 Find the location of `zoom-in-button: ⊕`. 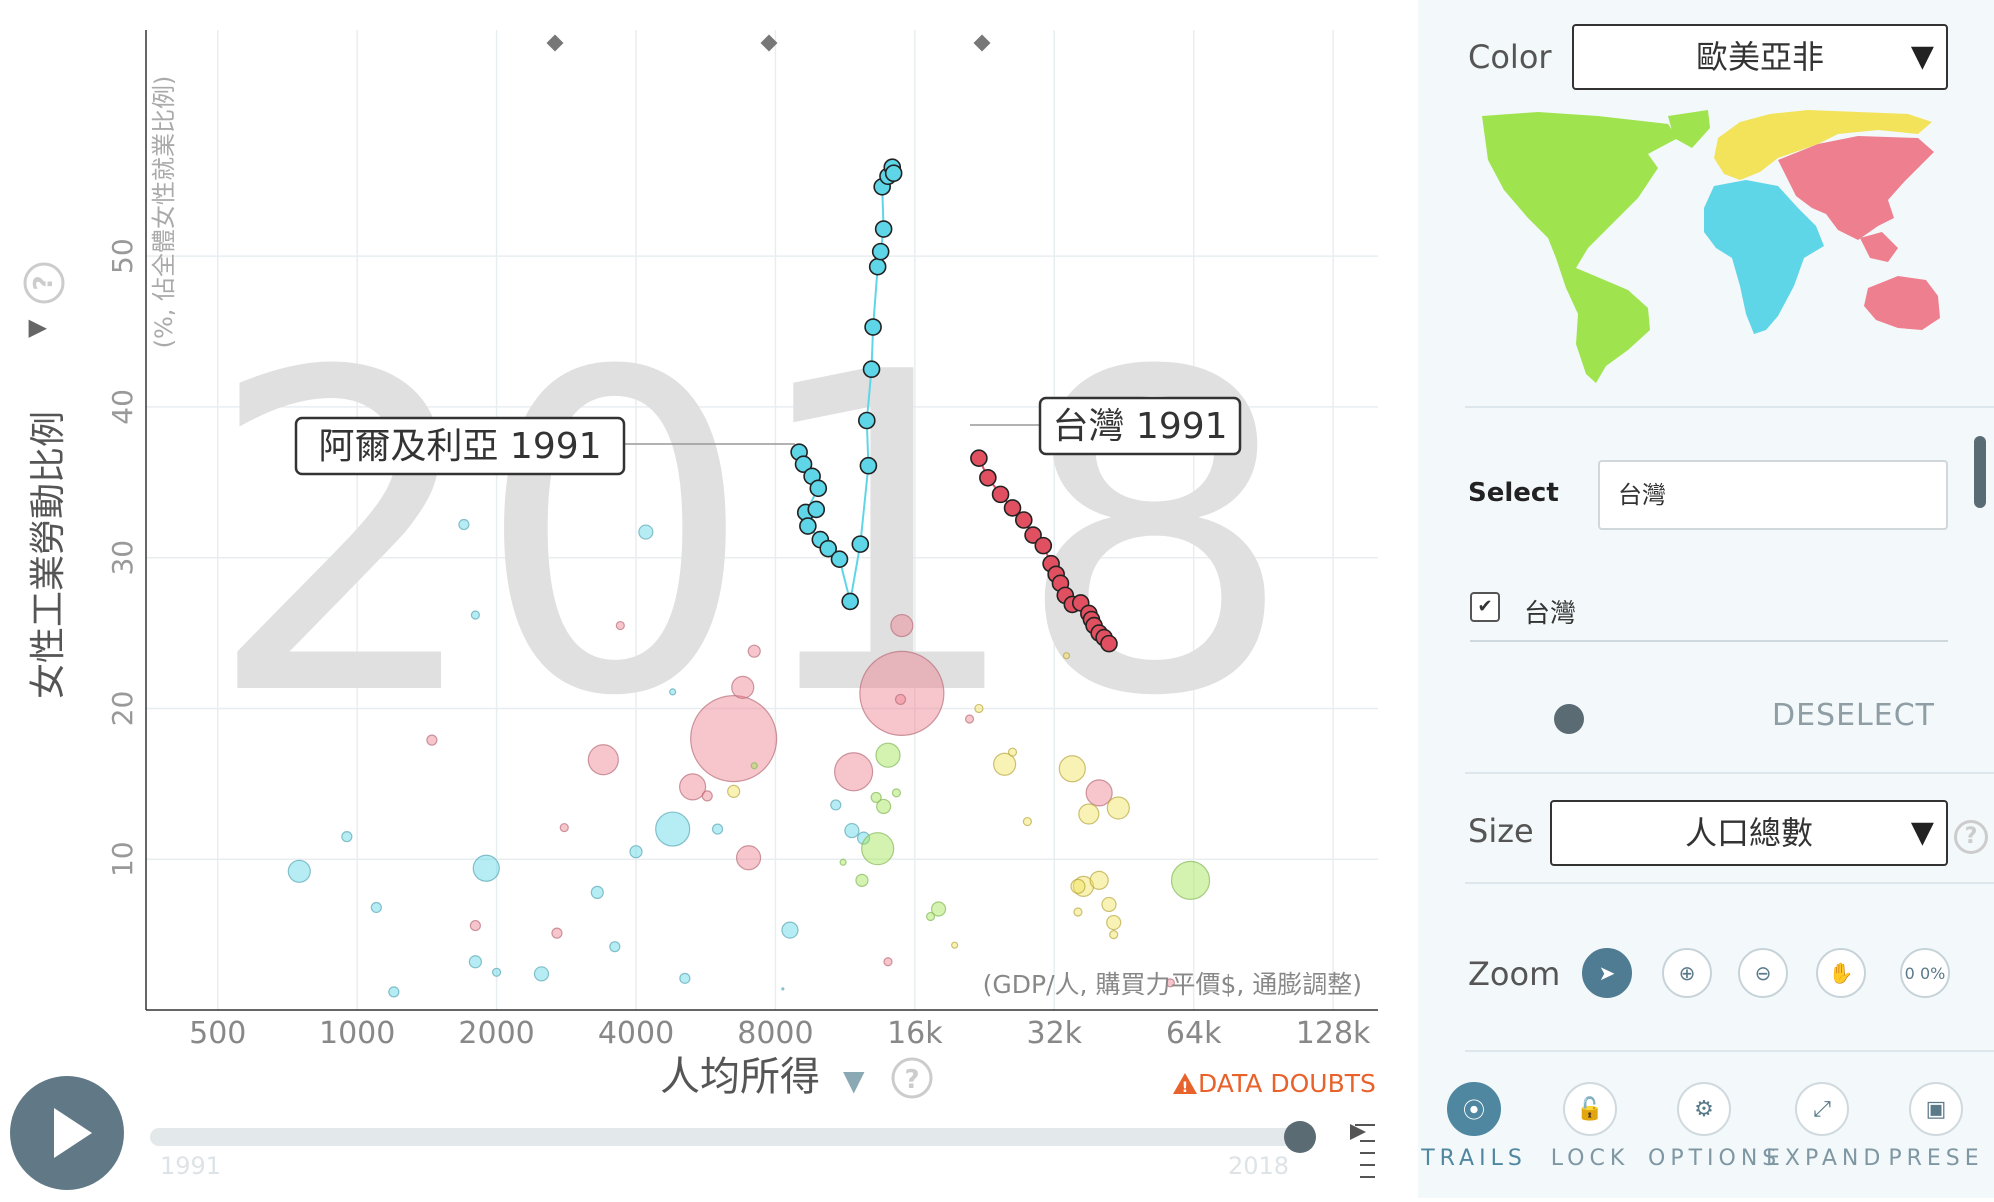

zoom-in-button: ⊕ is located at coordinates (1687, 973).